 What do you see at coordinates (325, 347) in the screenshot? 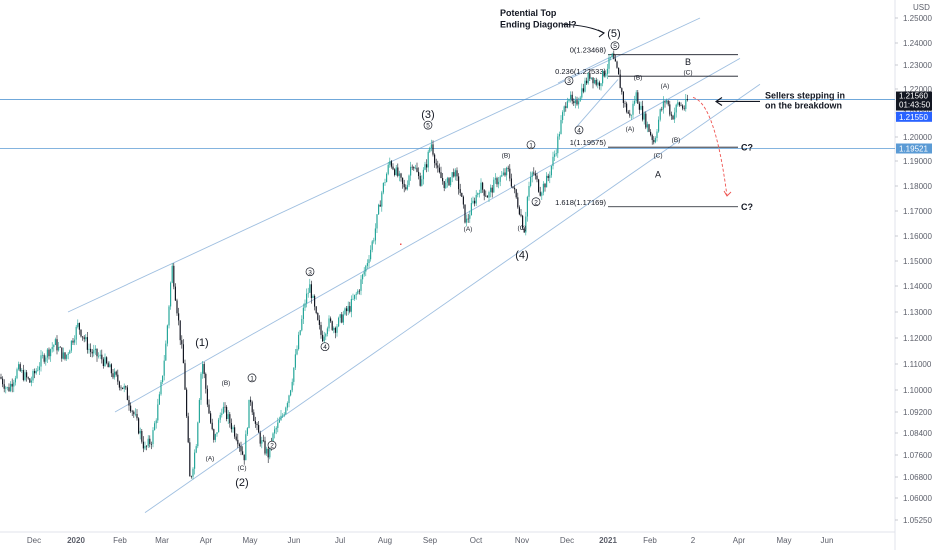
I see `wave-label-10: 4` at bounding box center [325, 347].